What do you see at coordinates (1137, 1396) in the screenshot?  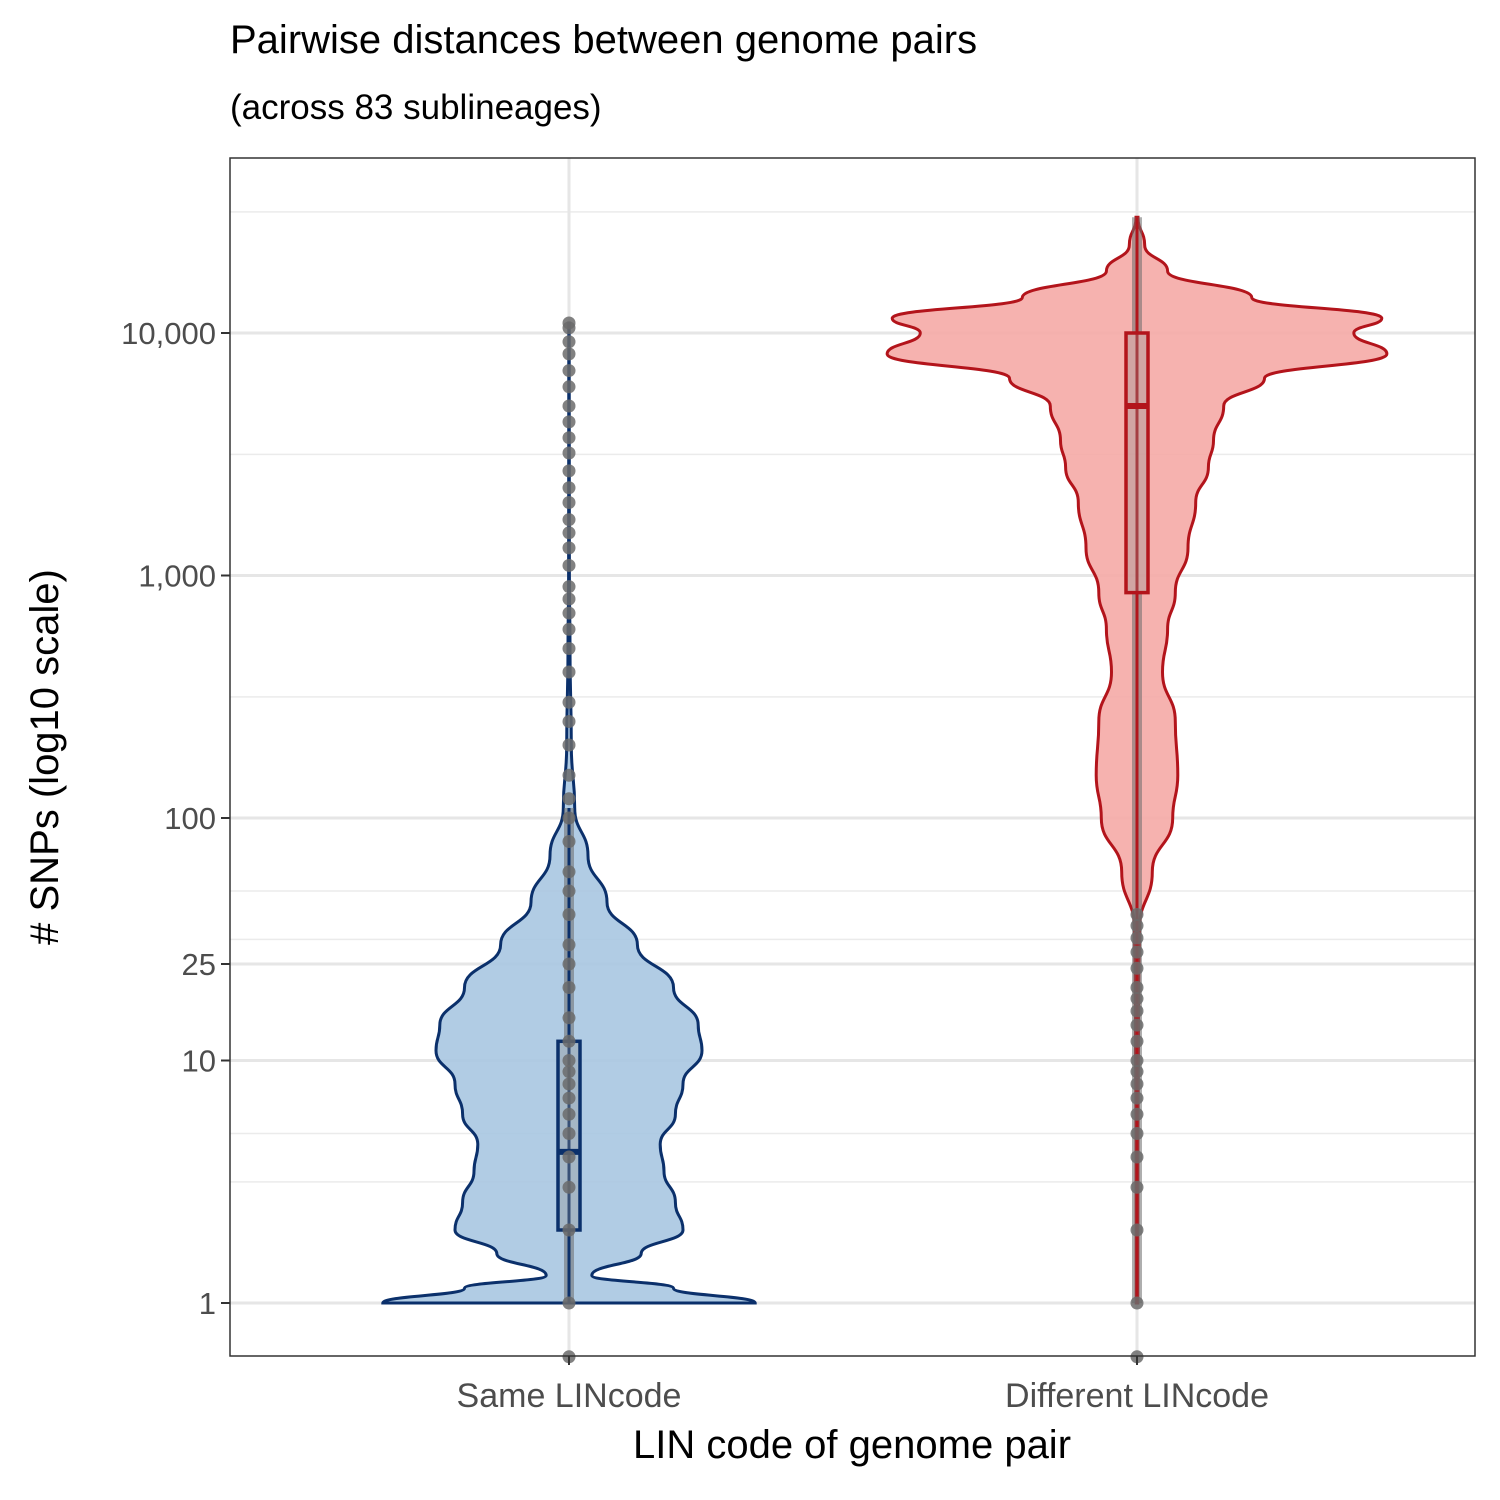 I see `x-tick-label: Different LINcode` at bounding box center [1137, 1396].